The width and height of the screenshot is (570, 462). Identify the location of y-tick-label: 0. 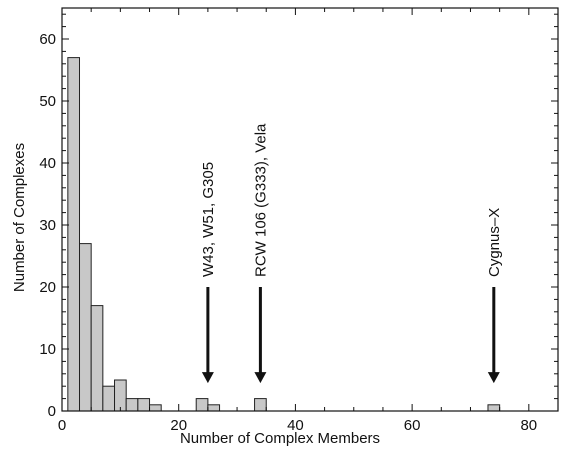
(52, 411).